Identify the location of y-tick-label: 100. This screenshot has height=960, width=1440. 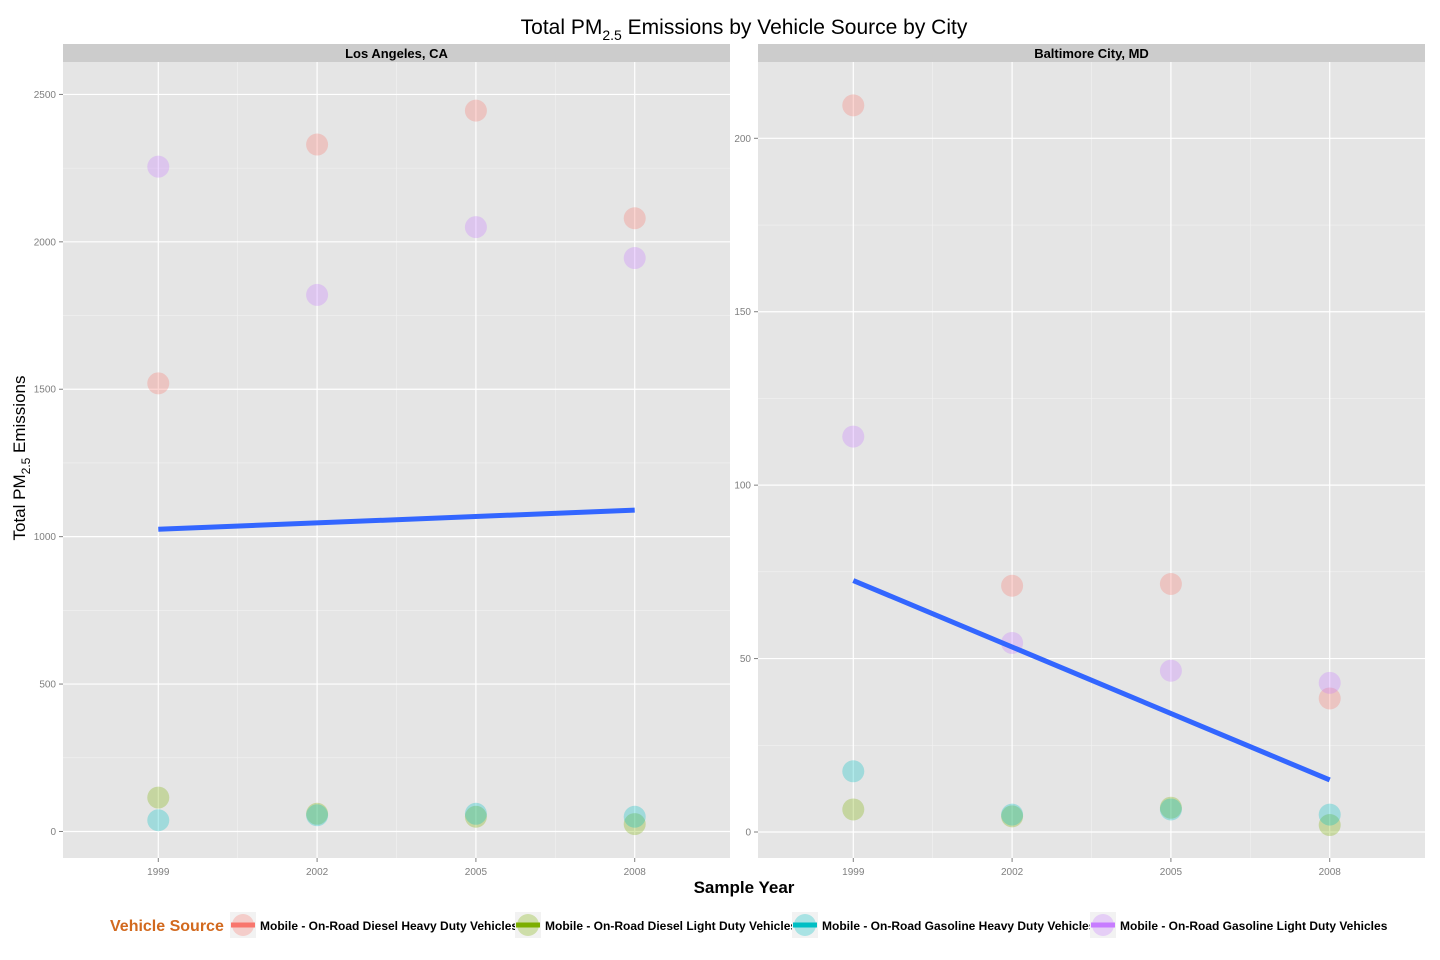
(742, 486).